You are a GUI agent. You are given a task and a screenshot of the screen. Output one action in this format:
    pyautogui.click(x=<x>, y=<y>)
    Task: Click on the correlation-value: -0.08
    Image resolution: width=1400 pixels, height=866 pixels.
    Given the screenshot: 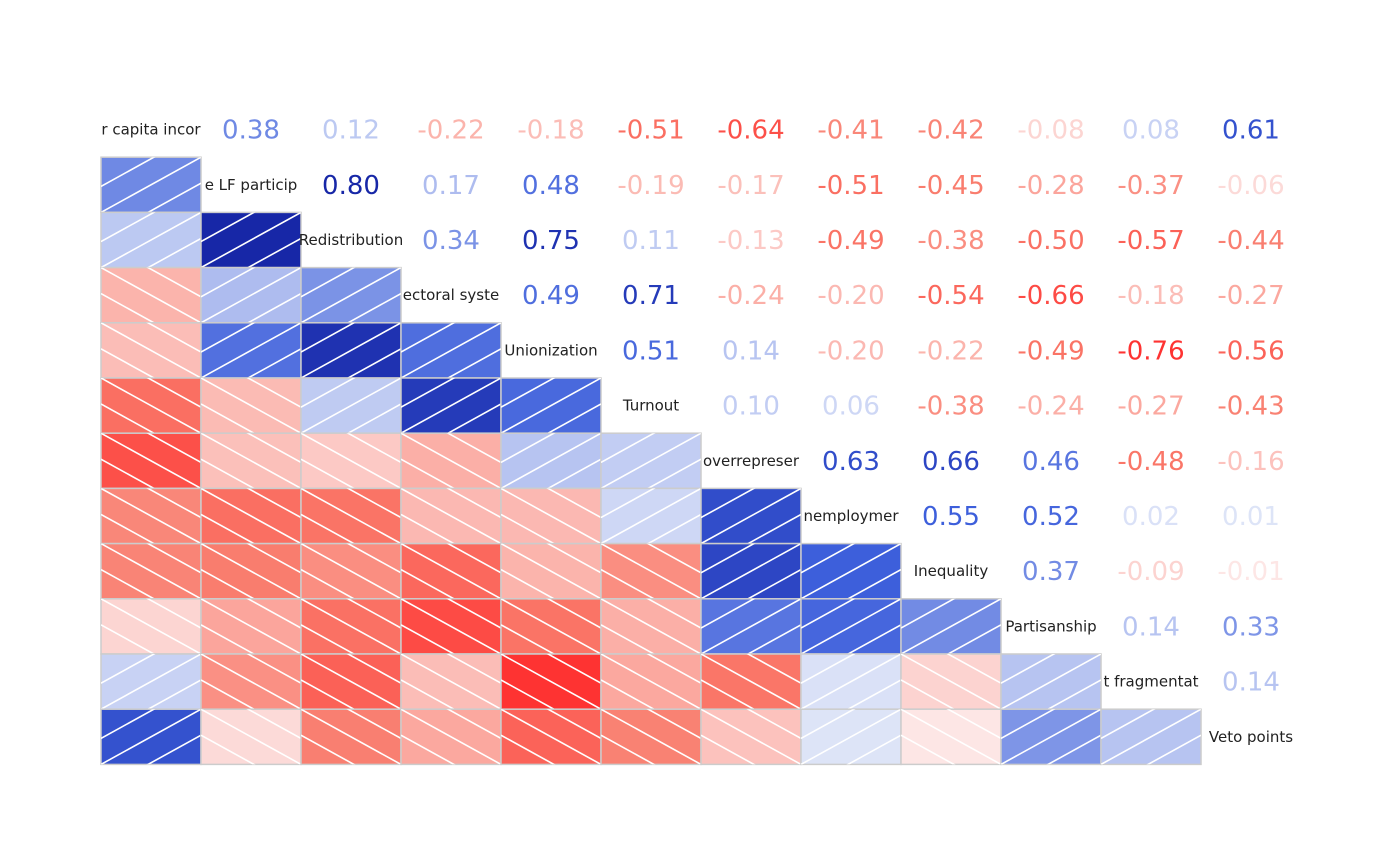 What is the action you would take?
    pyautogui.click(x=1050, y=131)
    